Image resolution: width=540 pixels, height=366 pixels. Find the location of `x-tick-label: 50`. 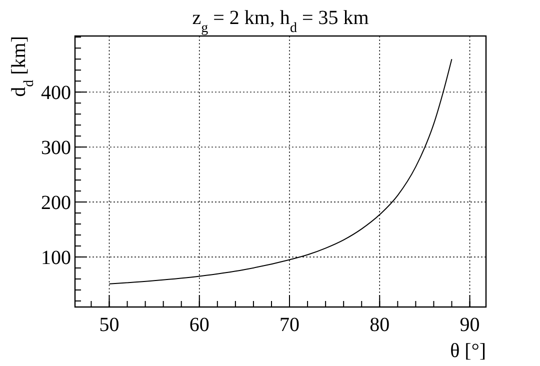

x-tick-label: 50 is located at coordinates (109, 325).